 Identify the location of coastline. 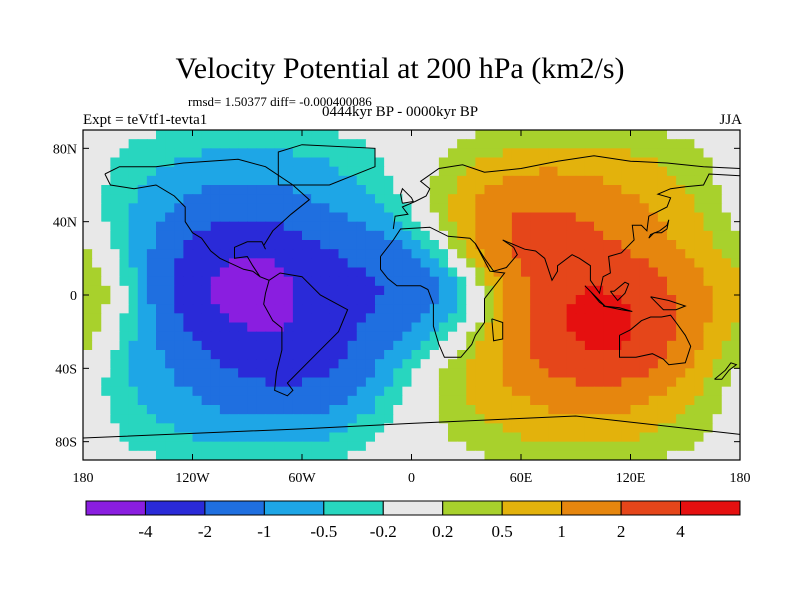
(566, 192).